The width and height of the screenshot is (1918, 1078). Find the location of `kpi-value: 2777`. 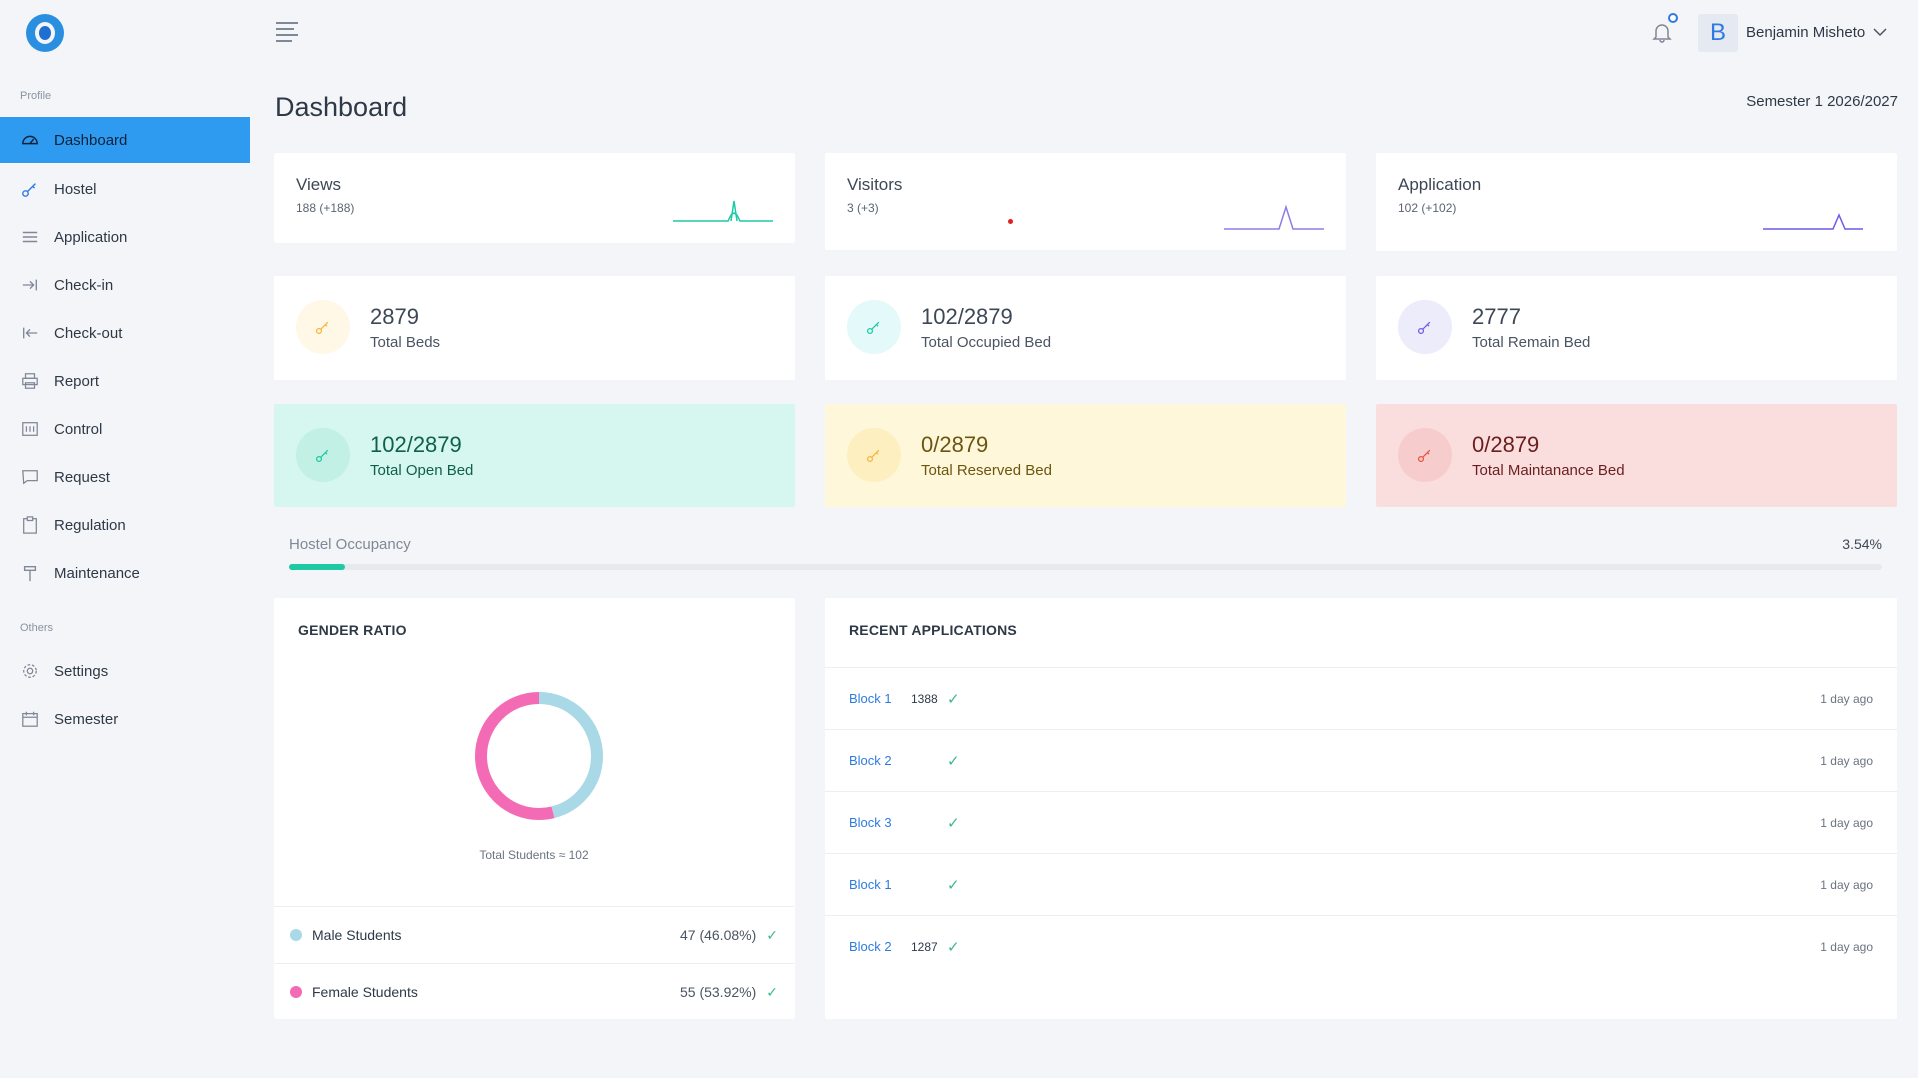

kpi-value: 2777 is located at coordinates (1496, 316).